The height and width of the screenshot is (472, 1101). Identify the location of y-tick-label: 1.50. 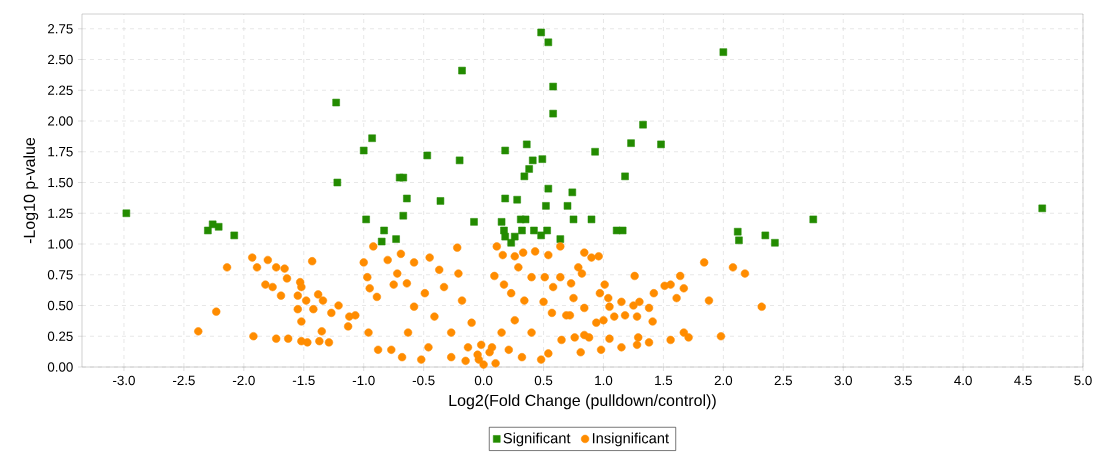
(60, 182).